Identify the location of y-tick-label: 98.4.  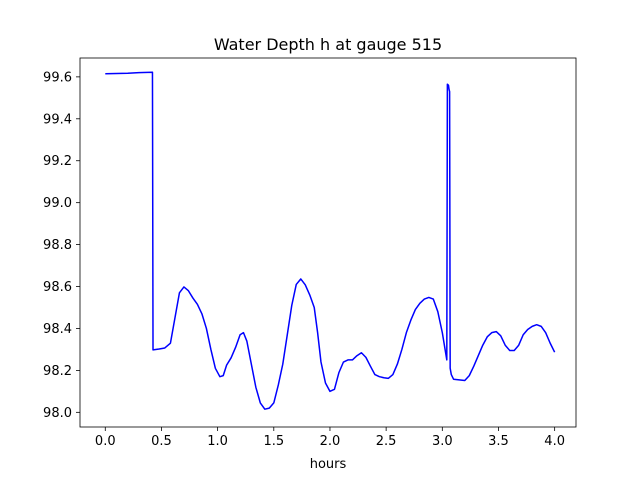
(57, 329).